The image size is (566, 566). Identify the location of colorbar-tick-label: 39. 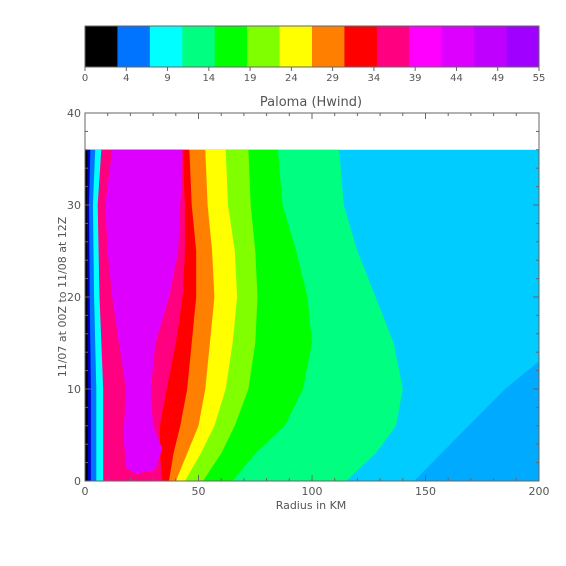
(415, 78).